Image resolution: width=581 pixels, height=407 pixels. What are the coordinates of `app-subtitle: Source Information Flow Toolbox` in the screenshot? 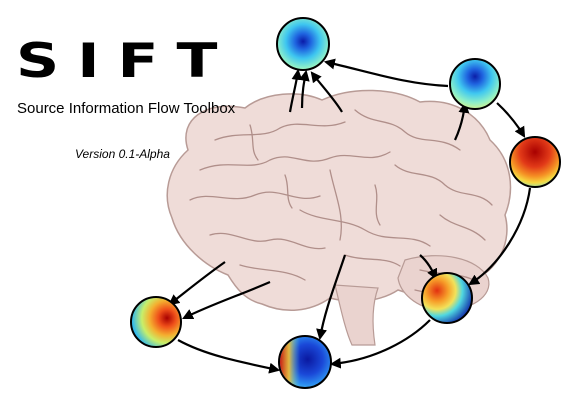 It's located at (126, 108).